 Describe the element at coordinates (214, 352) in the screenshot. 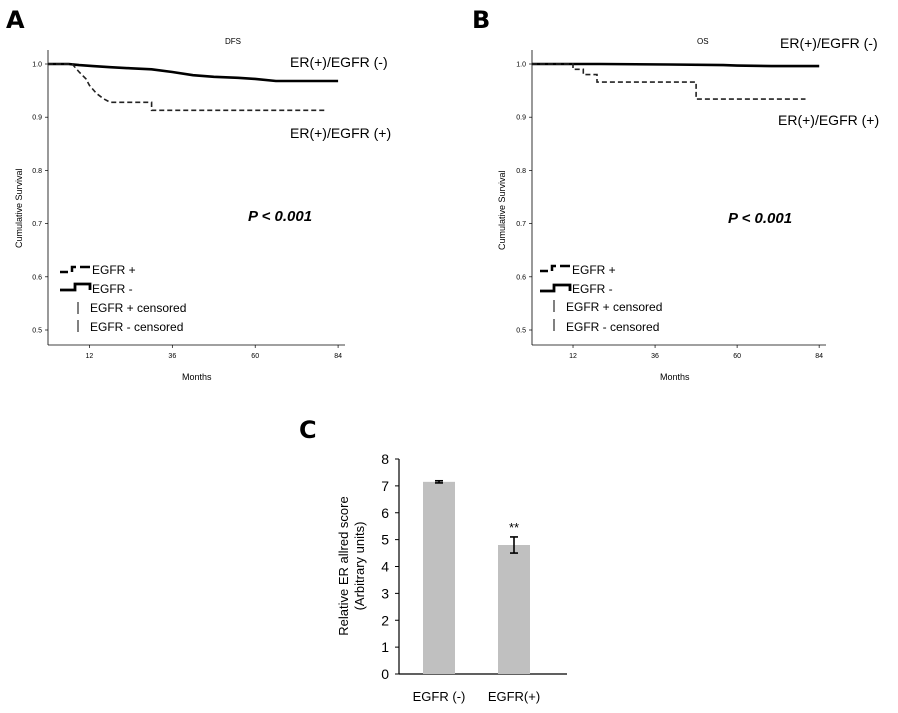

I see `x-ticks-a: 12 36 60 84` at that location.